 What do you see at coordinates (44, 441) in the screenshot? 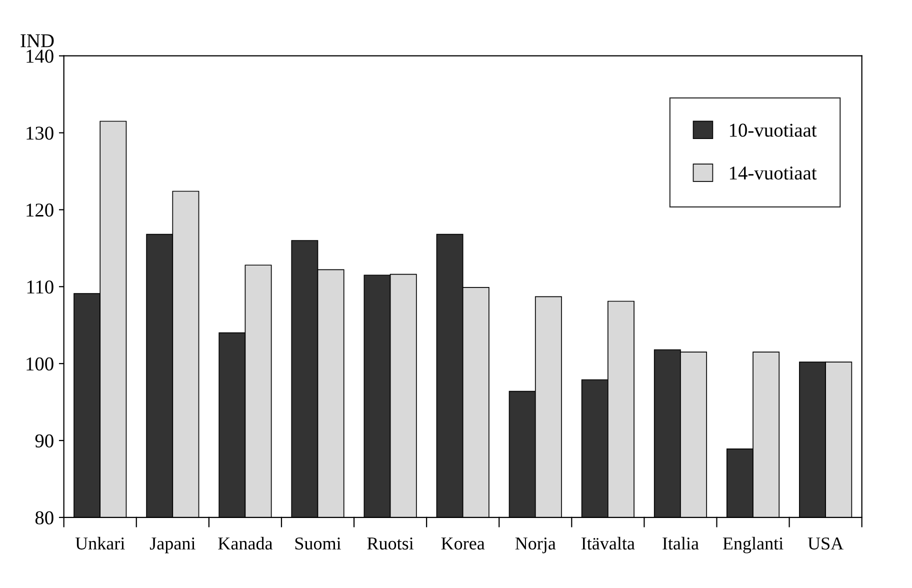
I see `y-tick-label: 90` at bounding box center [44, 441].